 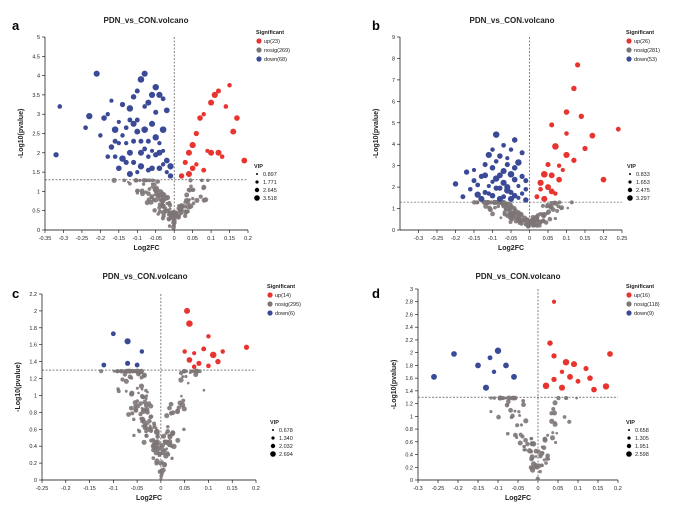 I want to click on x-tick-label: -0.15, so click(x=478, y=489).